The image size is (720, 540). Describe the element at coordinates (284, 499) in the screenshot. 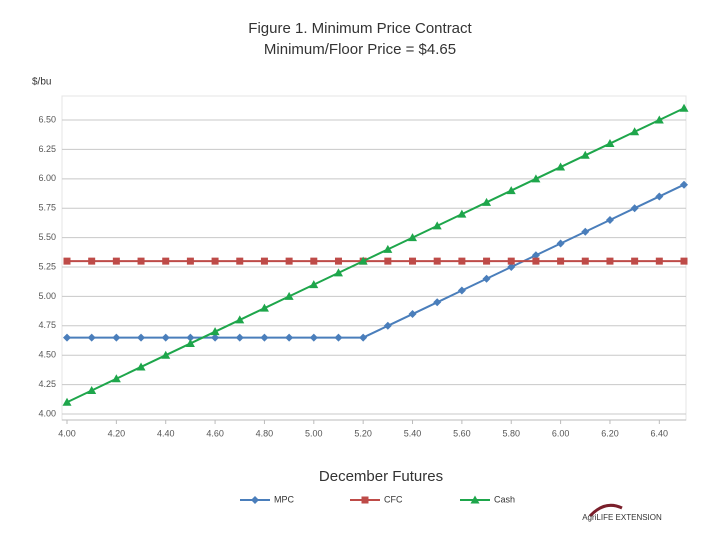

I see `legend-label: MPC` at that location.